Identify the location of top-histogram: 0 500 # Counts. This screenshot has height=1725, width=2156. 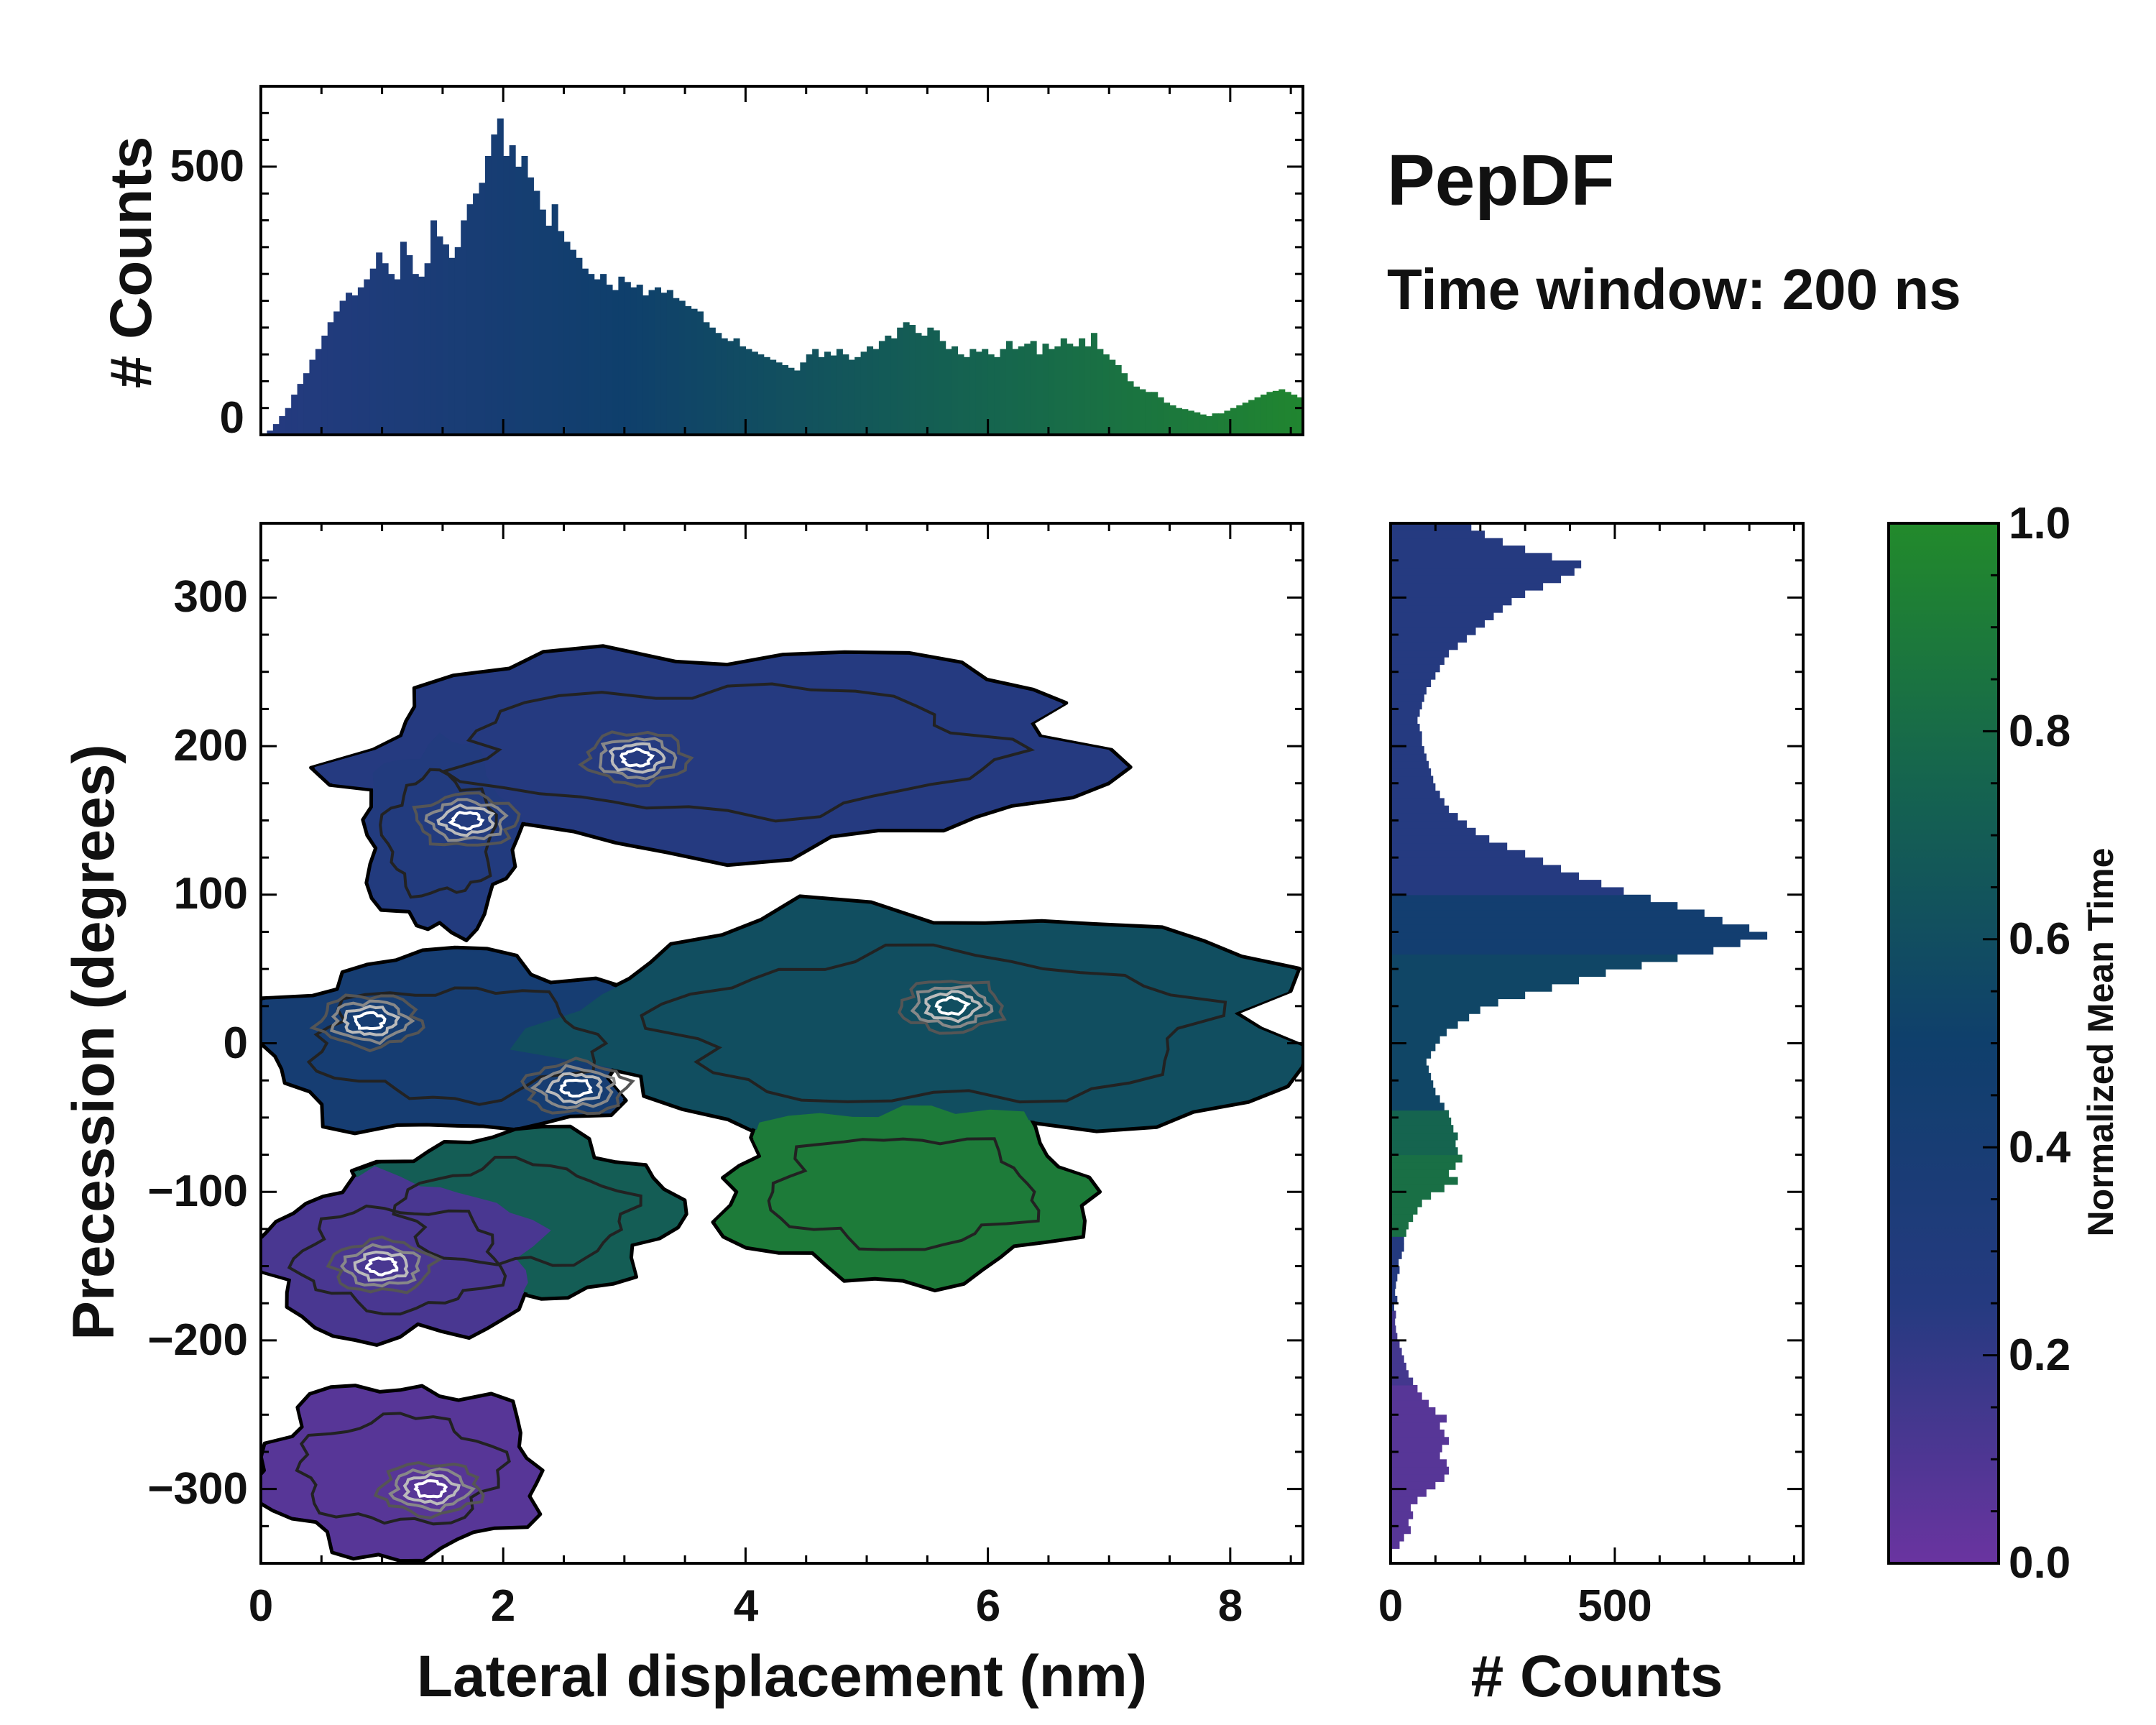
(731, 264).